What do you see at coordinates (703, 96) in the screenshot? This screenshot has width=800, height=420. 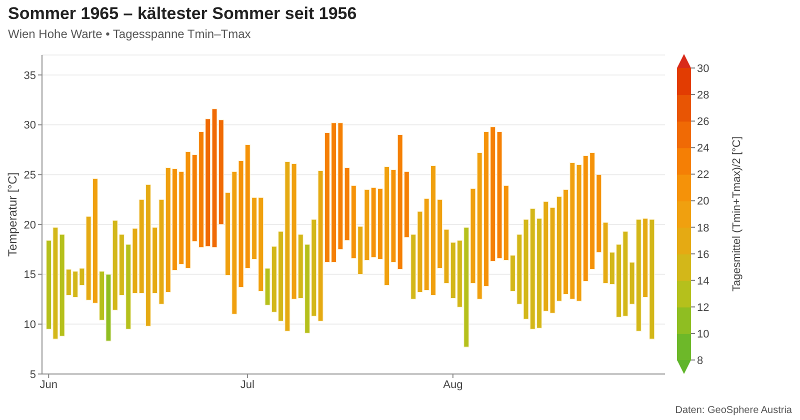 I see `color-bar-label: 28` at bounding box center [703, 96].